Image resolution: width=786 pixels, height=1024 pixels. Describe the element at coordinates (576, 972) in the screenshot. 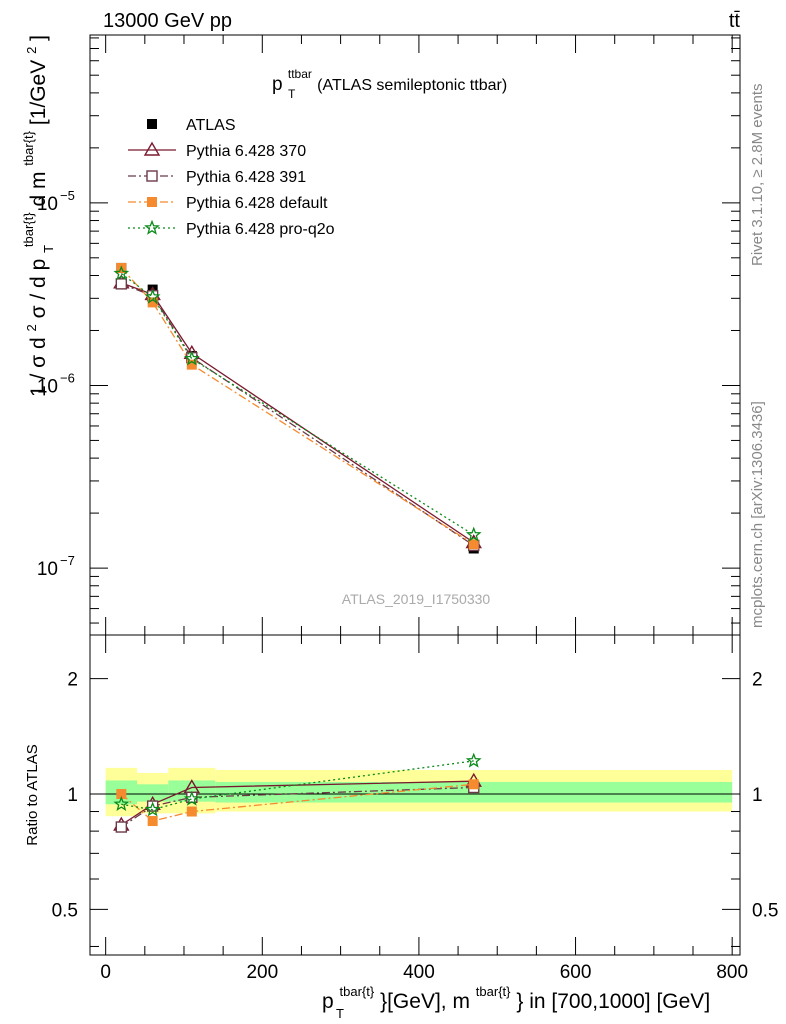

I see `x-tick-label: 600` at that location.